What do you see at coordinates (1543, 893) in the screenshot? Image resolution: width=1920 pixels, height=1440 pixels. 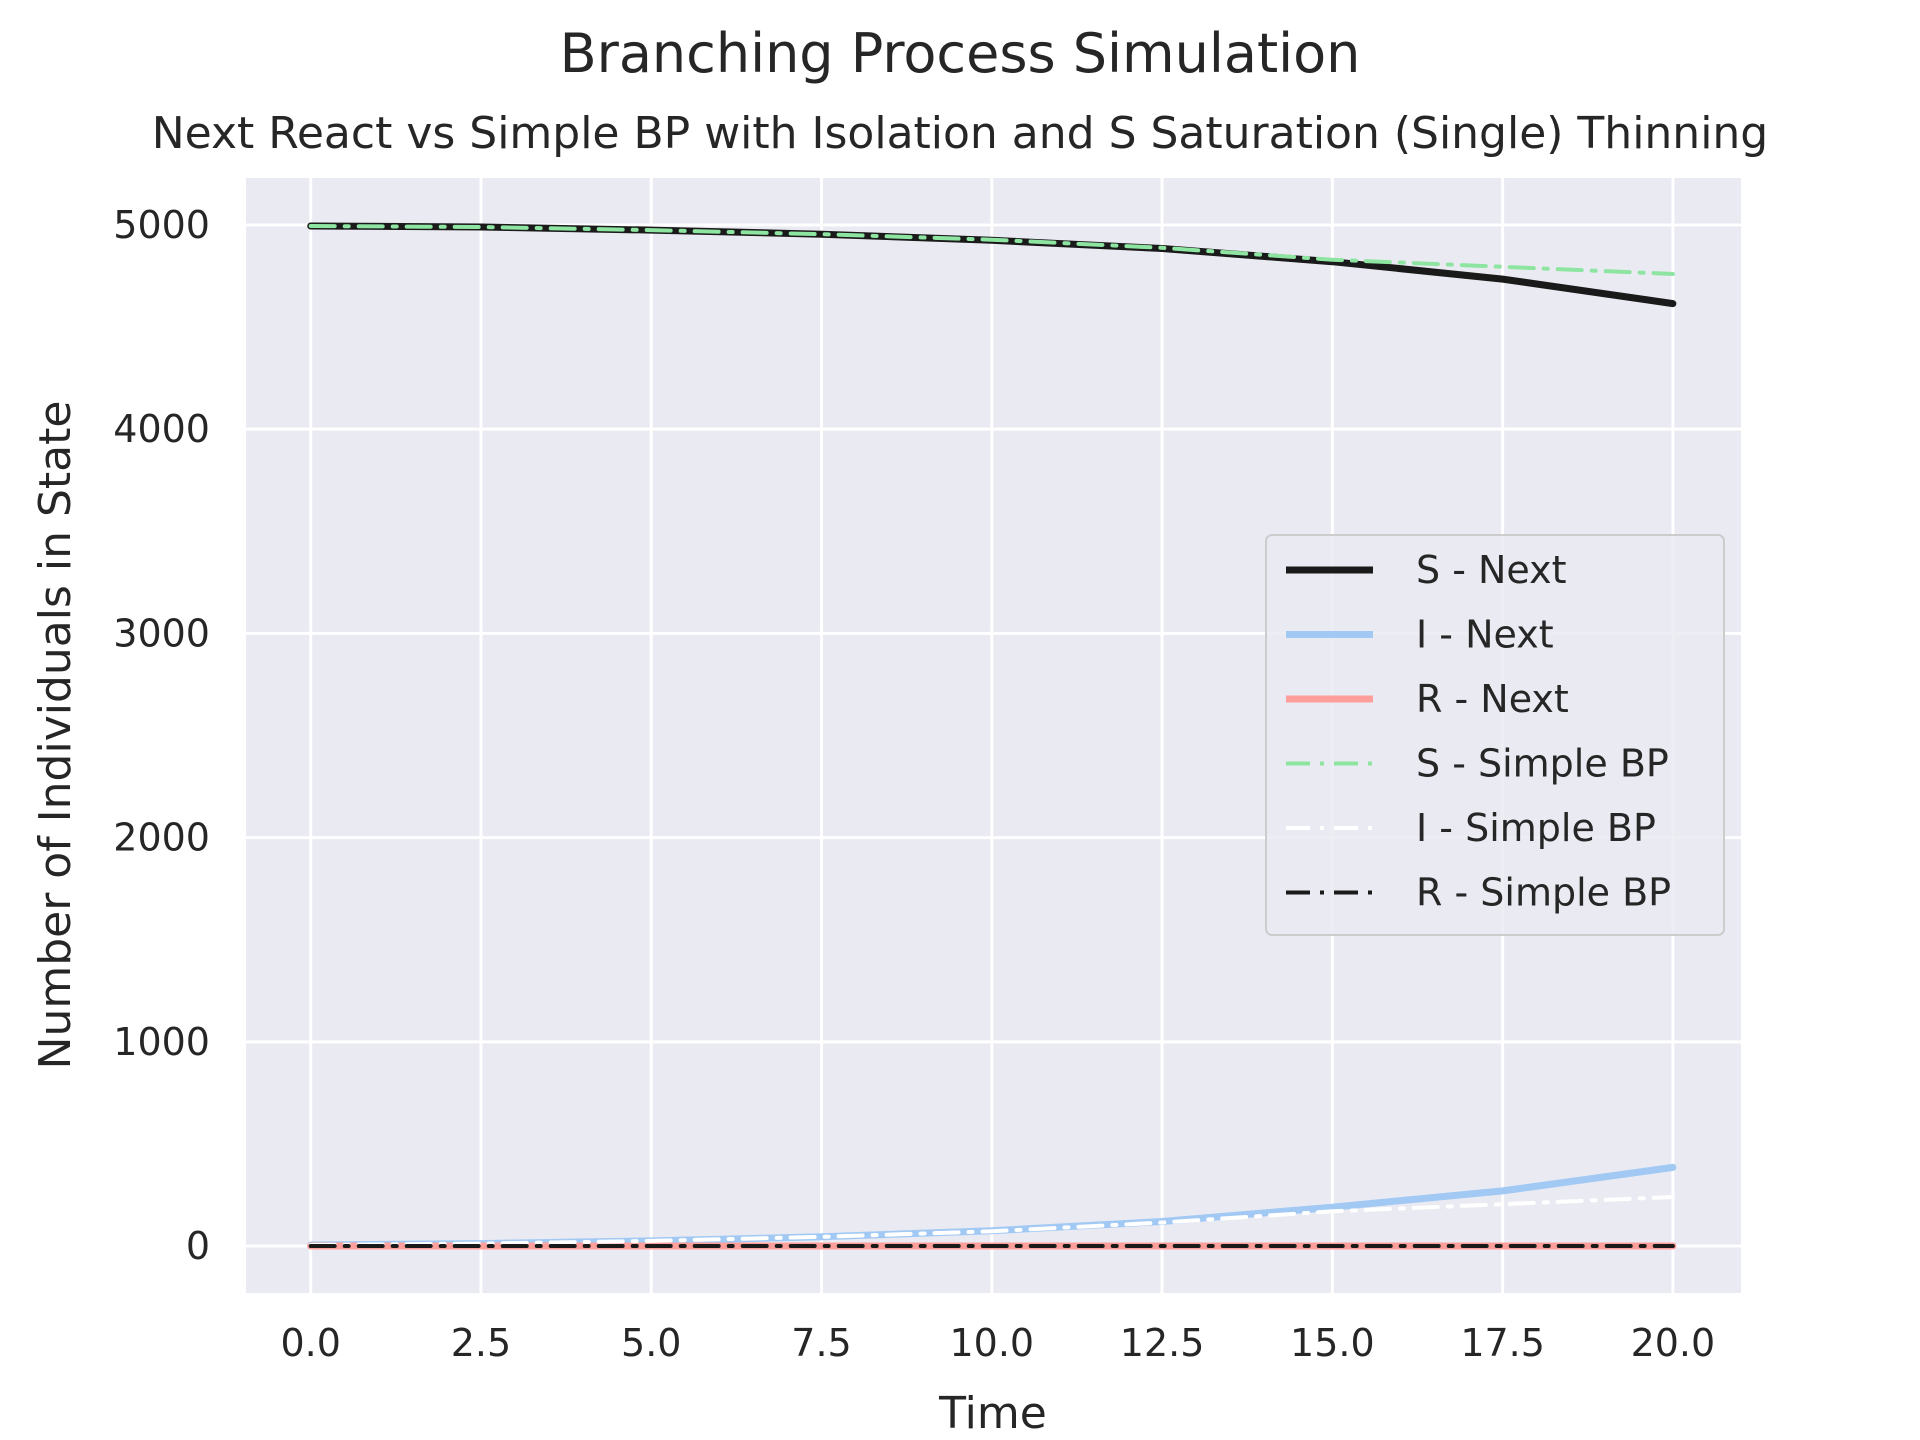 I see `legend-label: R - Simple BP` at bounding box center [1543, 893].